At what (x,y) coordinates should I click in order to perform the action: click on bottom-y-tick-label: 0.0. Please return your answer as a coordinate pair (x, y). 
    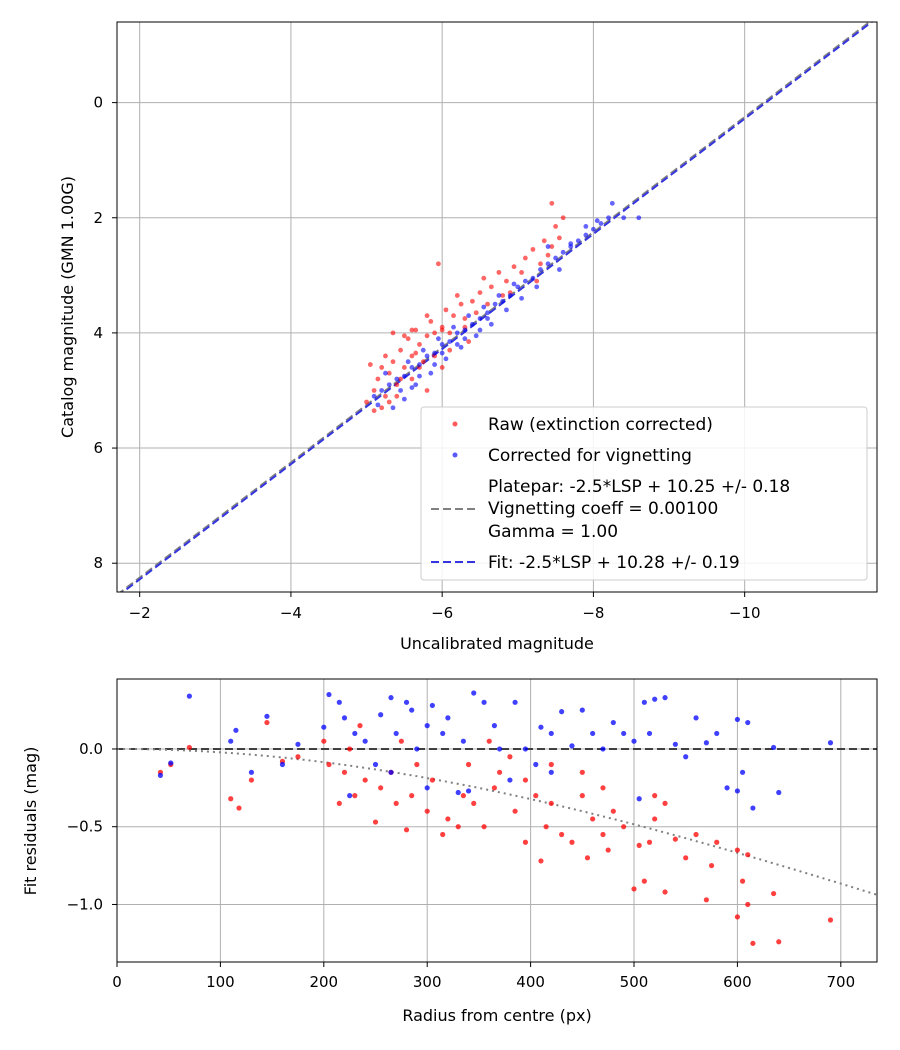
    Looking at the image, I should click on (91, 749).